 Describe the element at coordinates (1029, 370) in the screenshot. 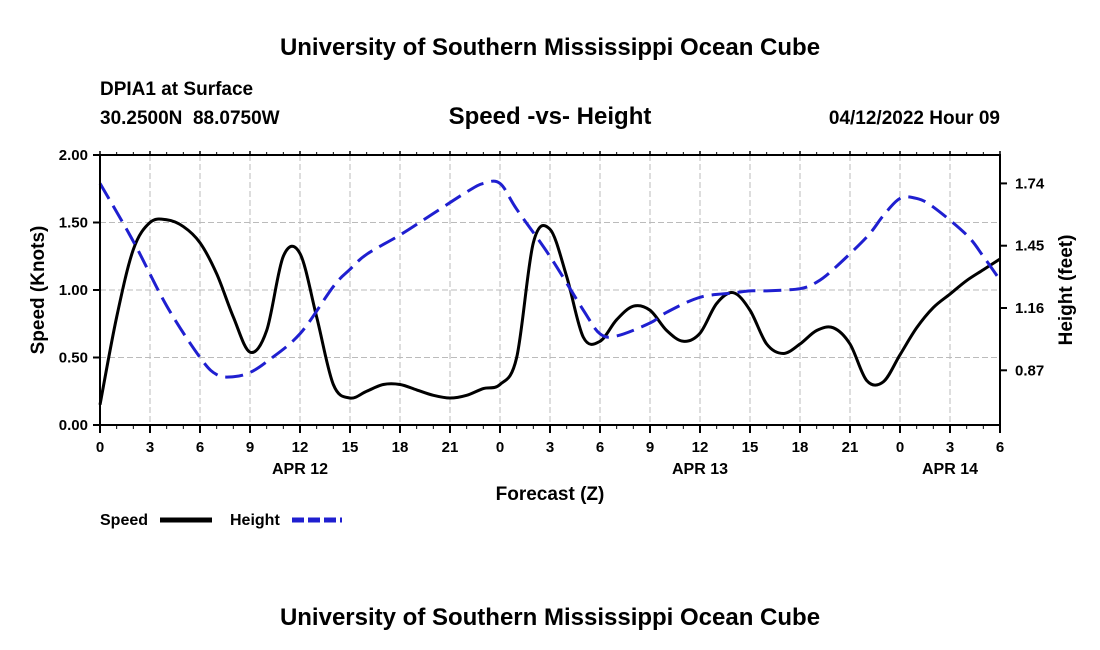

I see `y2-tick-label: 0.87` at that location.